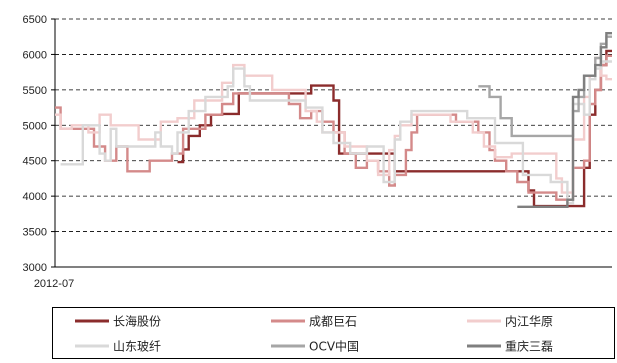 The height and width of the screenshot is (363, 617). Describe the element at coordinates (529, 347) in the screenshot. I see `legend-label-6: 重庆三磊` at that location.